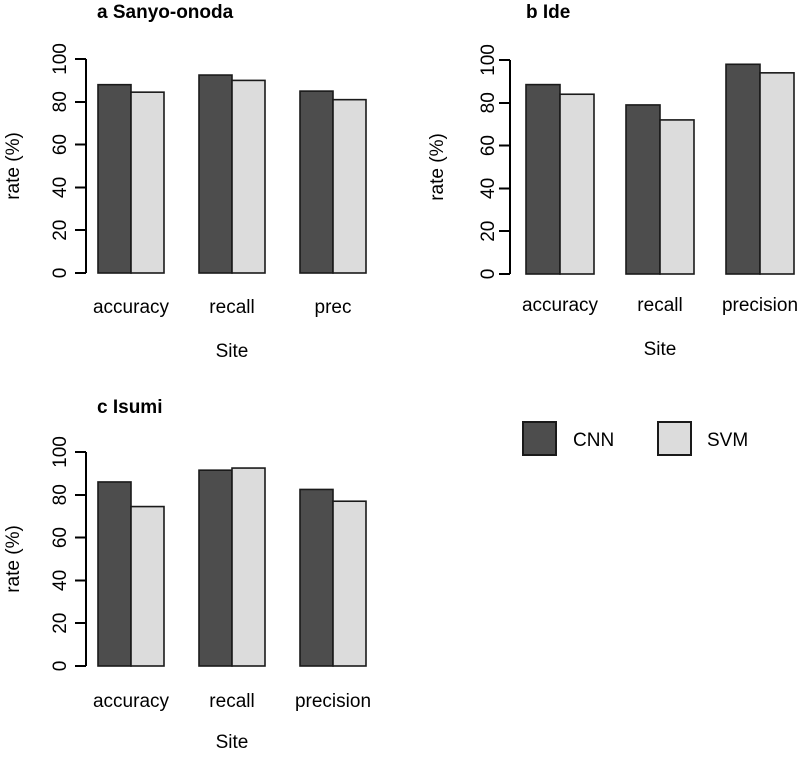 This screenshot has height=760, width=797. I want to click on legend-item-cnn: CNN, so click(568, 438).